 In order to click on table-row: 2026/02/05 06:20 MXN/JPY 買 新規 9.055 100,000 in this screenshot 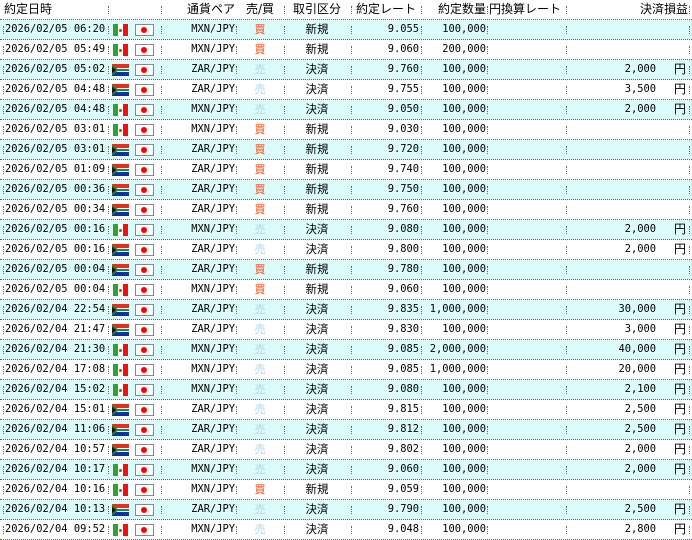, I will do `click(346, 30)`.